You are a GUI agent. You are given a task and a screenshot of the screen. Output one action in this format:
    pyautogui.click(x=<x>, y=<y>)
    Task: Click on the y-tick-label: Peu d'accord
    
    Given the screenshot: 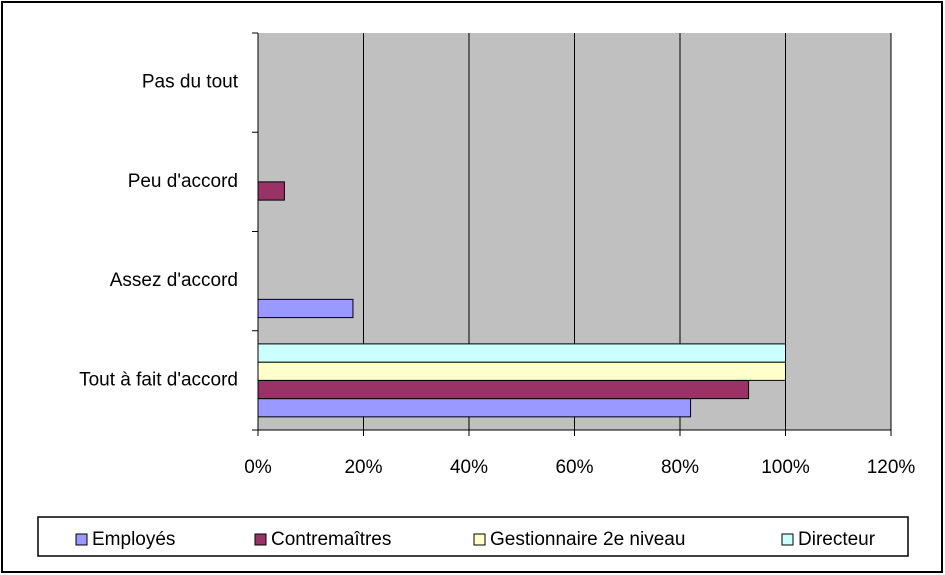 What is the action you would take?
    pyautogui.click(x=183, y=181)
    